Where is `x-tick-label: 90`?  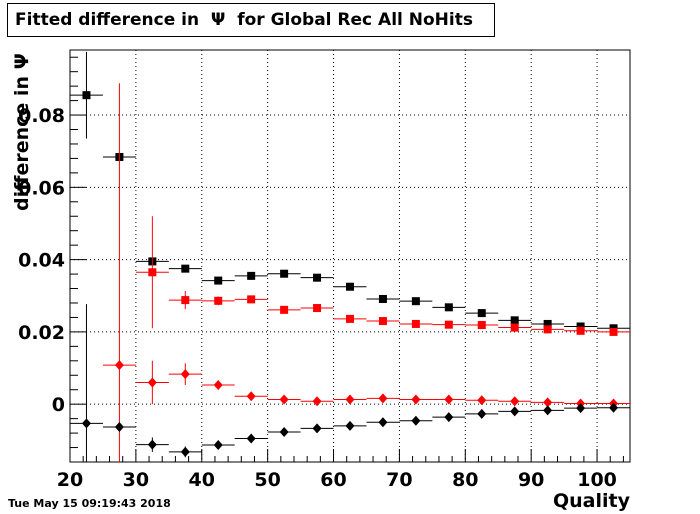 x-tick-label: 90 is located at coordinates (531, 480).